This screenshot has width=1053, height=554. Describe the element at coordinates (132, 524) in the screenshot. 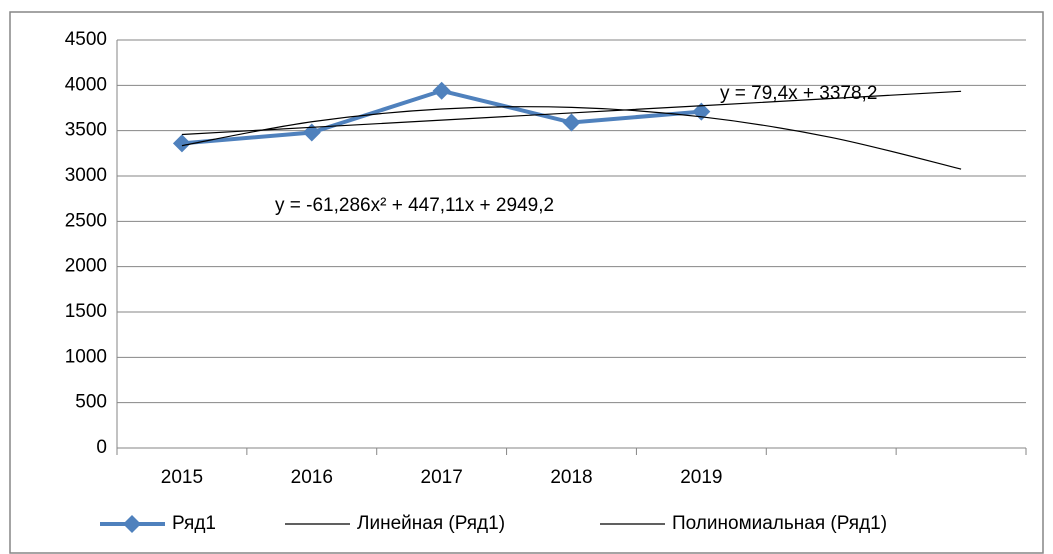

I see `legend-marker` at that location.